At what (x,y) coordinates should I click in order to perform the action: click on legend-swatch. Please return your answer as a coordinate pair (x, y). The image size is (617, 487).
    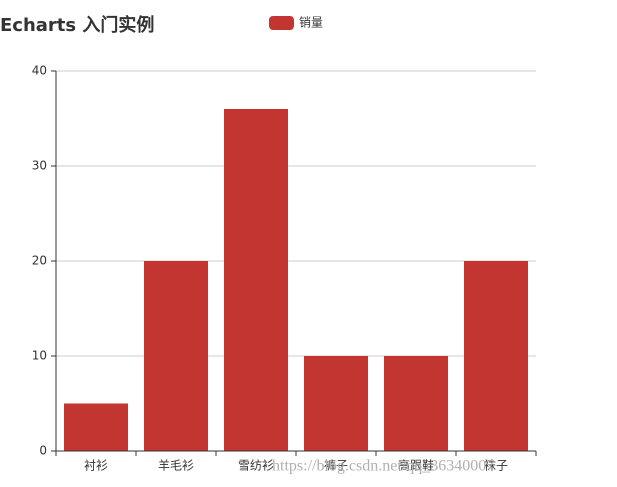
    Looking at the image, I should click on (281, 23).